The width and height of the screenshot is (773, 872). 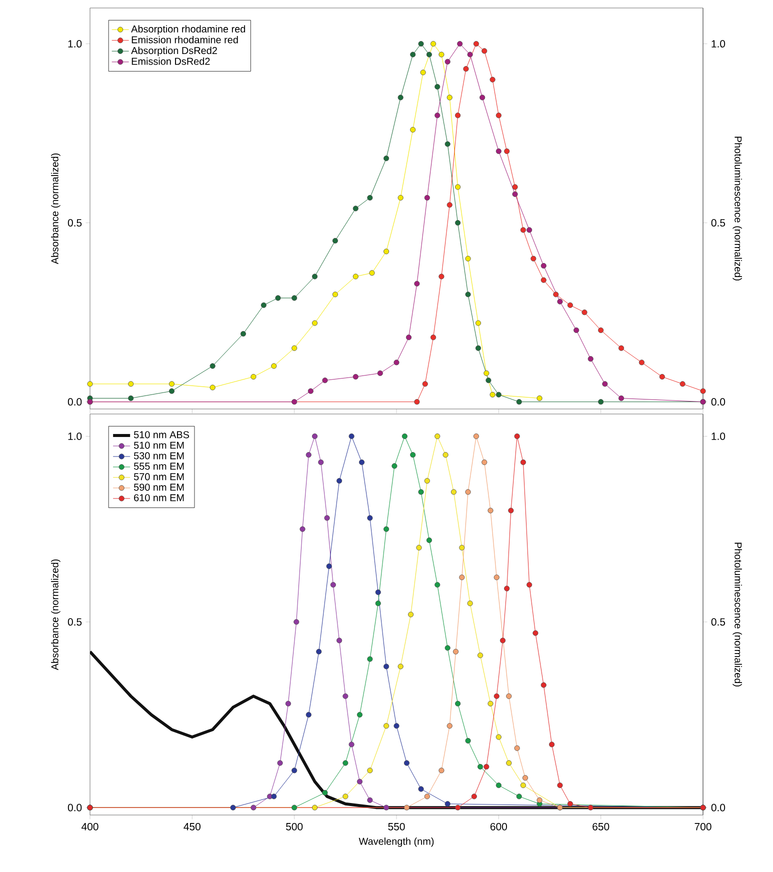 I want to click on y-tick-label: 0.0, so click(x=75, y=402).